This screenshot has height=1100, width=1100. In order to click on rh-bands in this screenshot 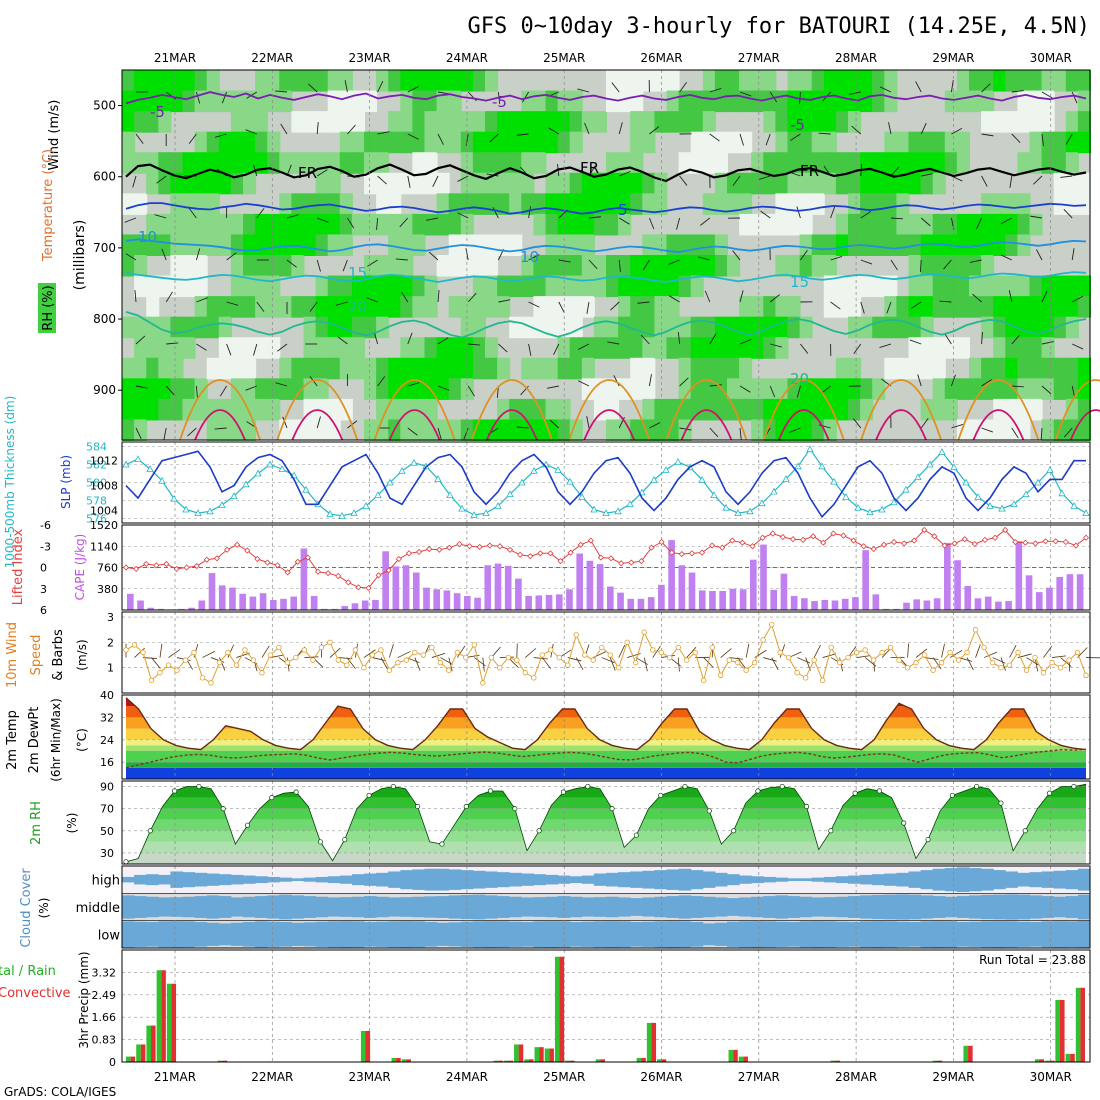, I will do `click(606, 824)`.